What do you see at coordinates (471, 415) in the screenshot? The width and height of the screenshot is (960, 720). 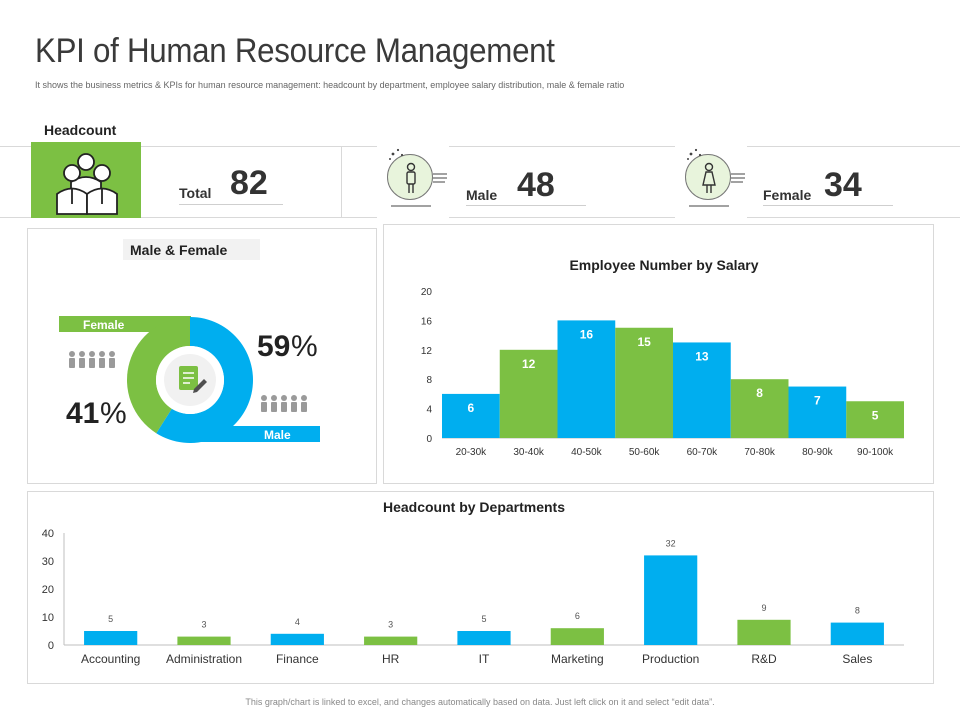 I see `bar-20-30k` at bounding box center [471, 415].